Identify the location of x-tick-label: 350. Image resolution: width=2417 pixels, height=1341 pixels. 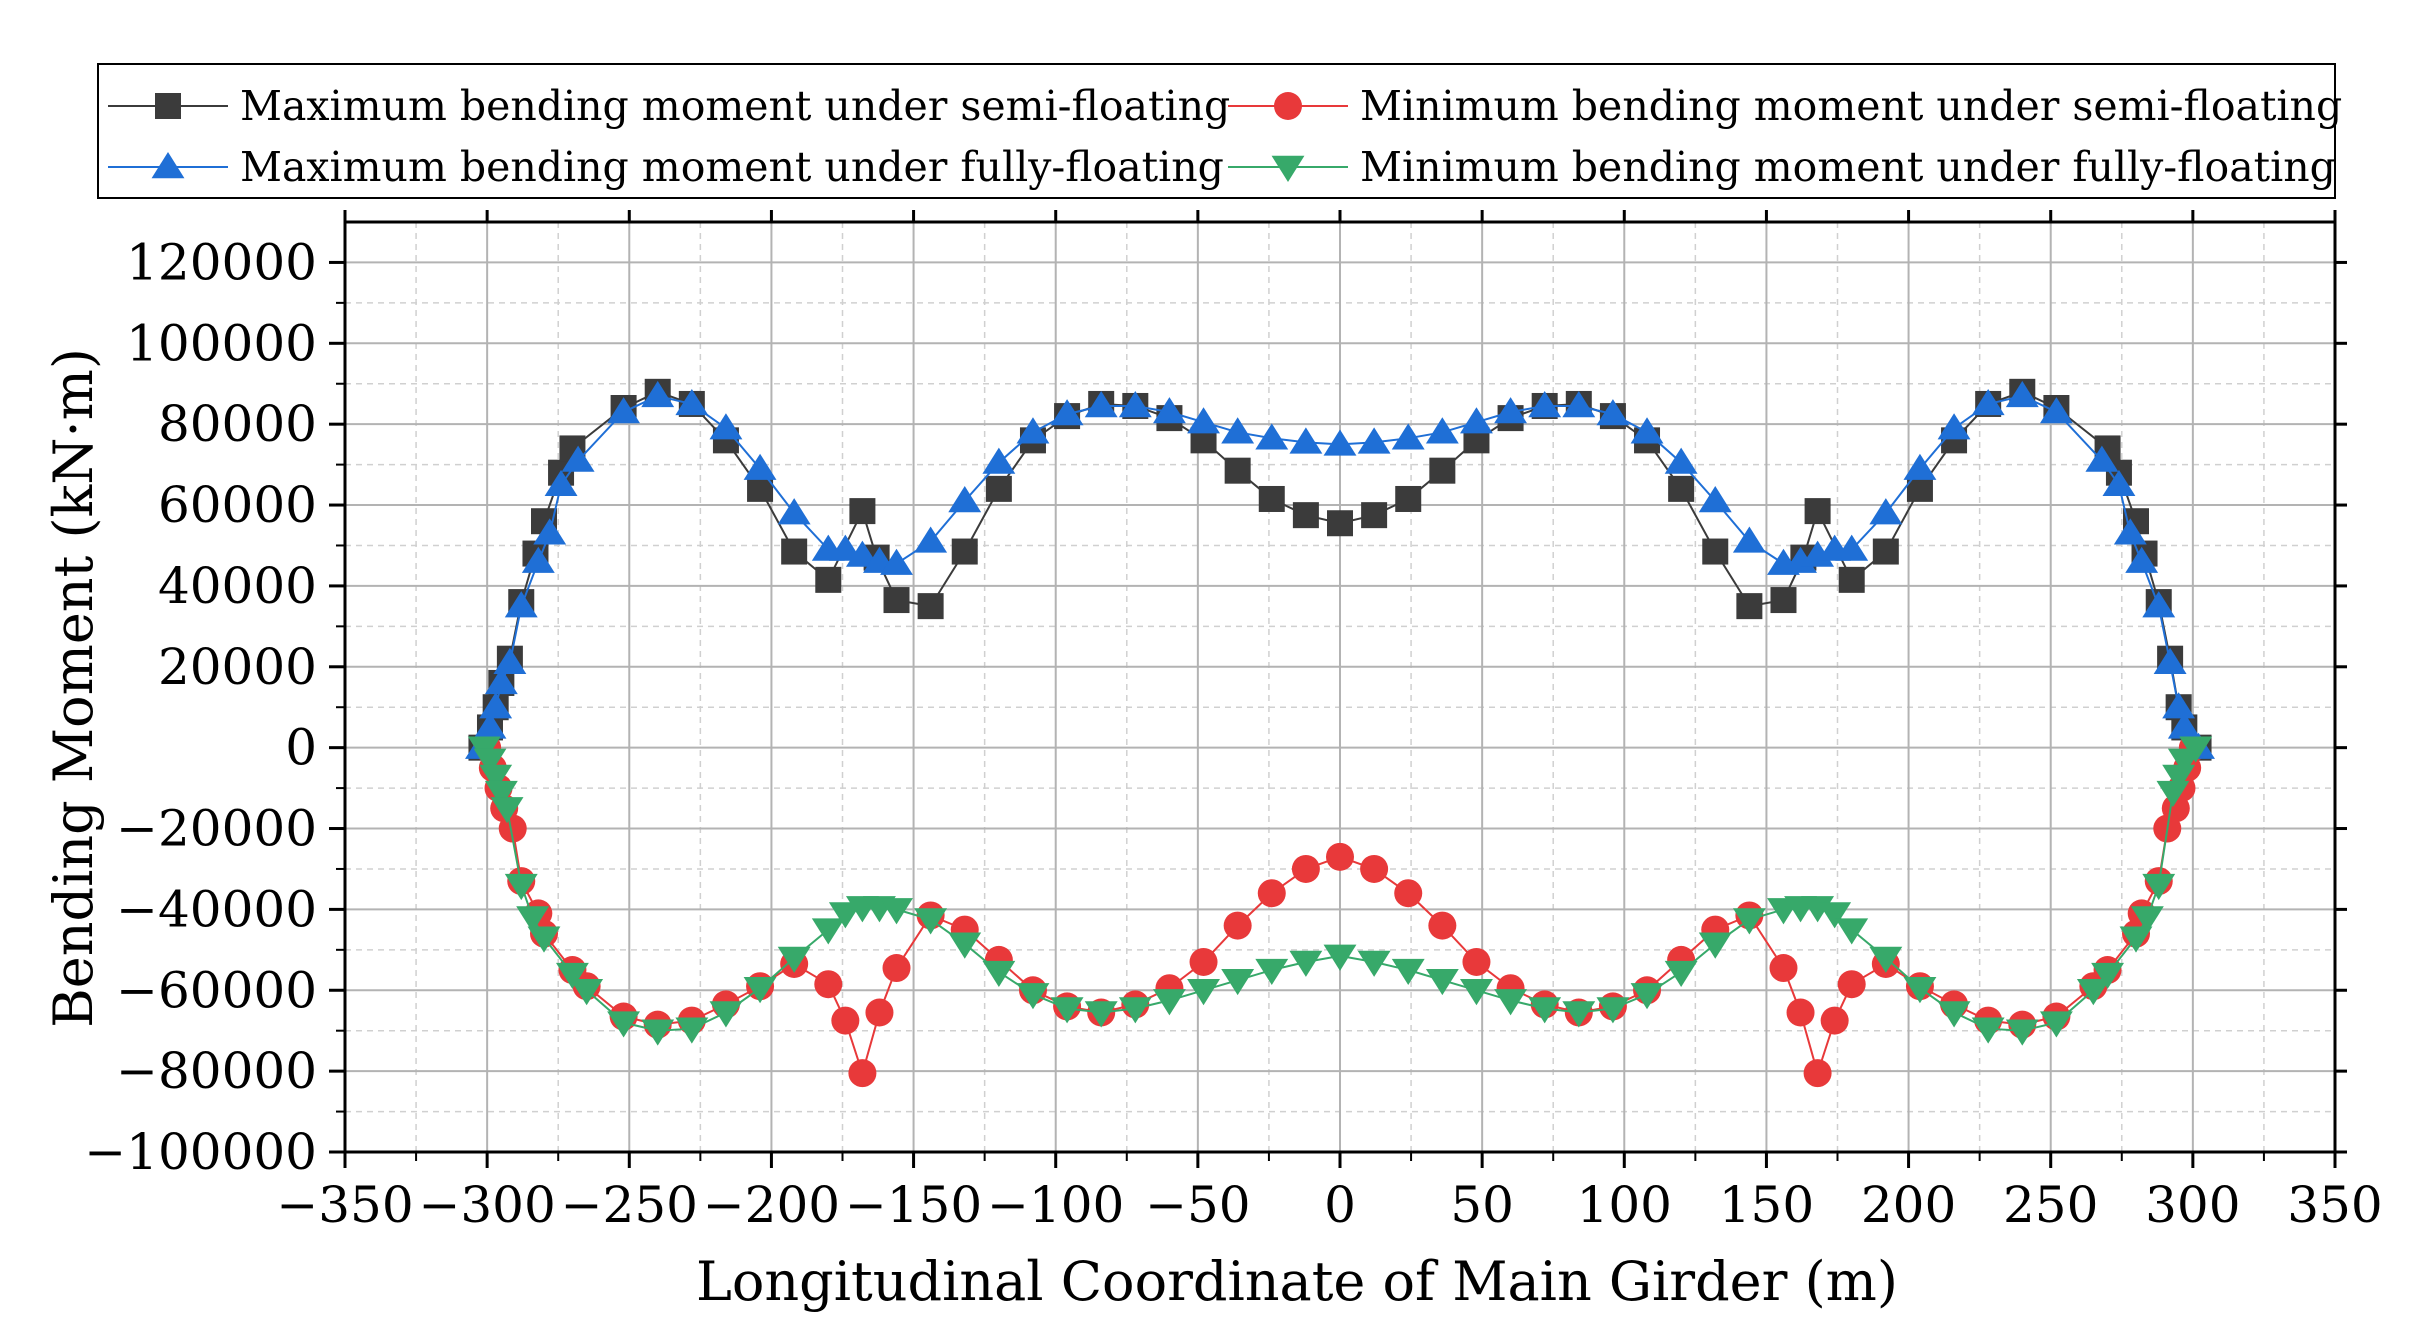
(2334, 1205).